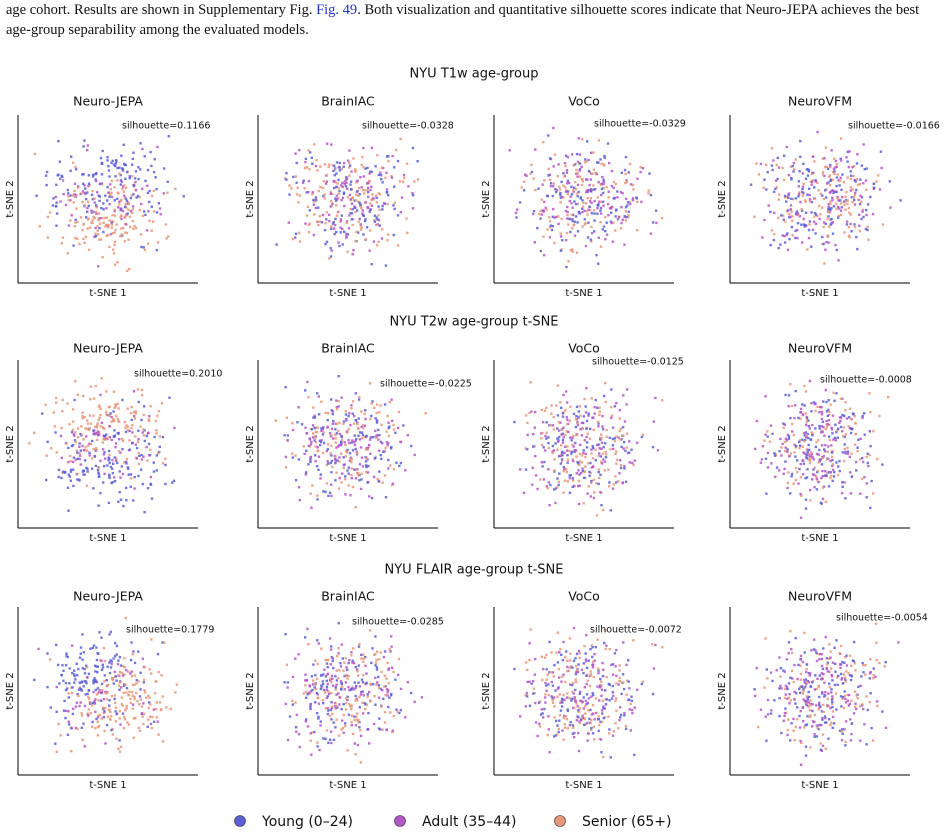 This screenshot has height=836, width=948. I want to click on scatter-cloud, so click(588, 692).